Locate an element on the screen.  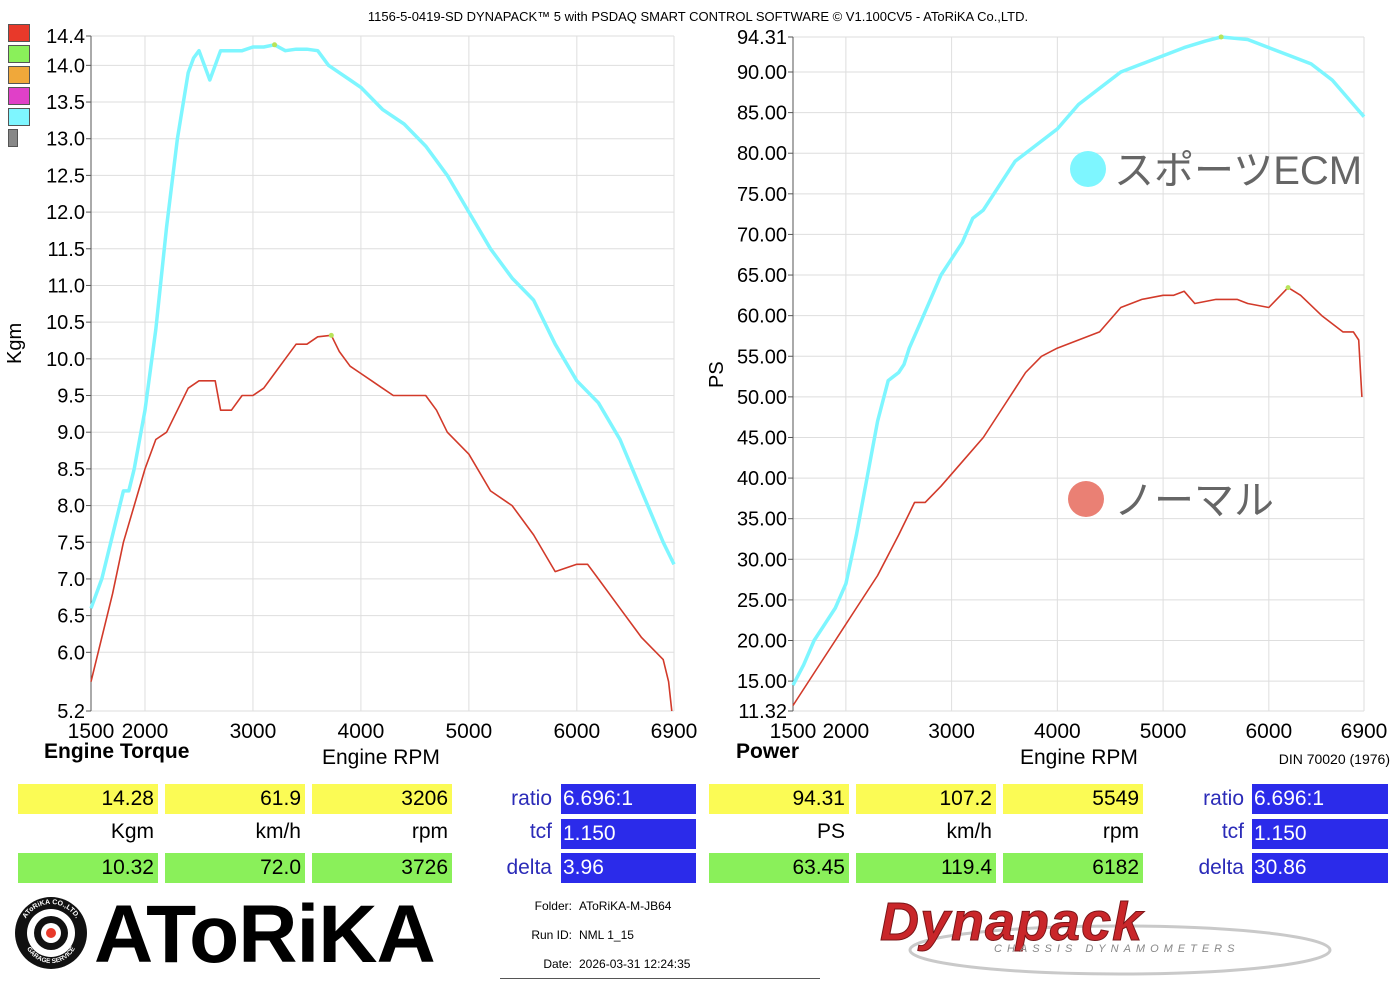
y-tick-label: 8.5 is located at coordinates (71, 470).